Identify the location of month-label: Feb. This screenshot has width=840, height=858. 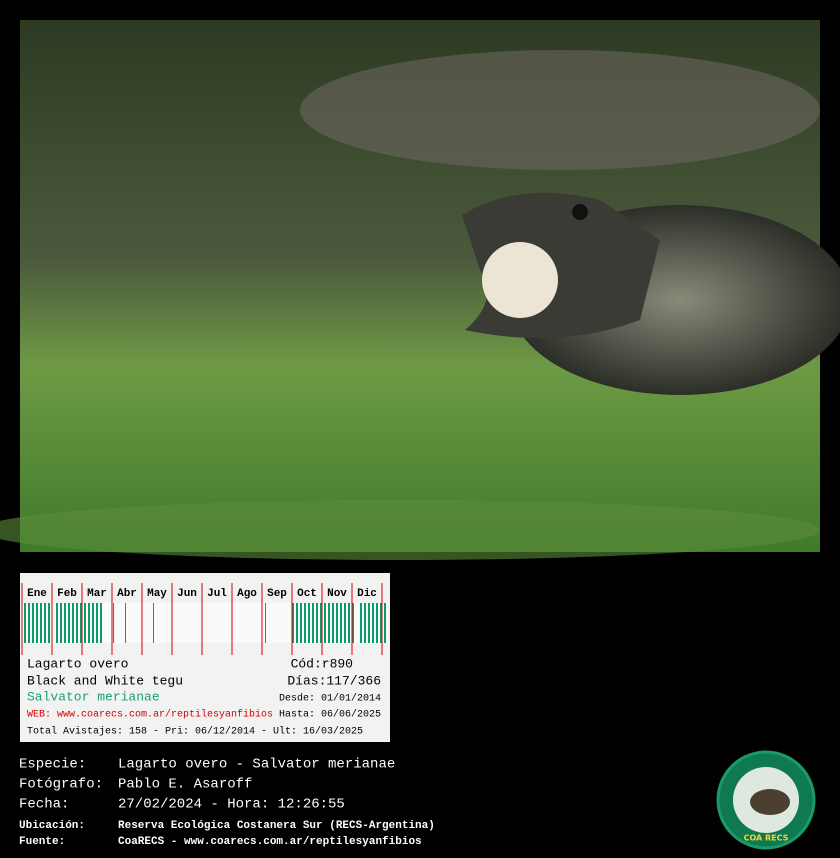
(67, 594).